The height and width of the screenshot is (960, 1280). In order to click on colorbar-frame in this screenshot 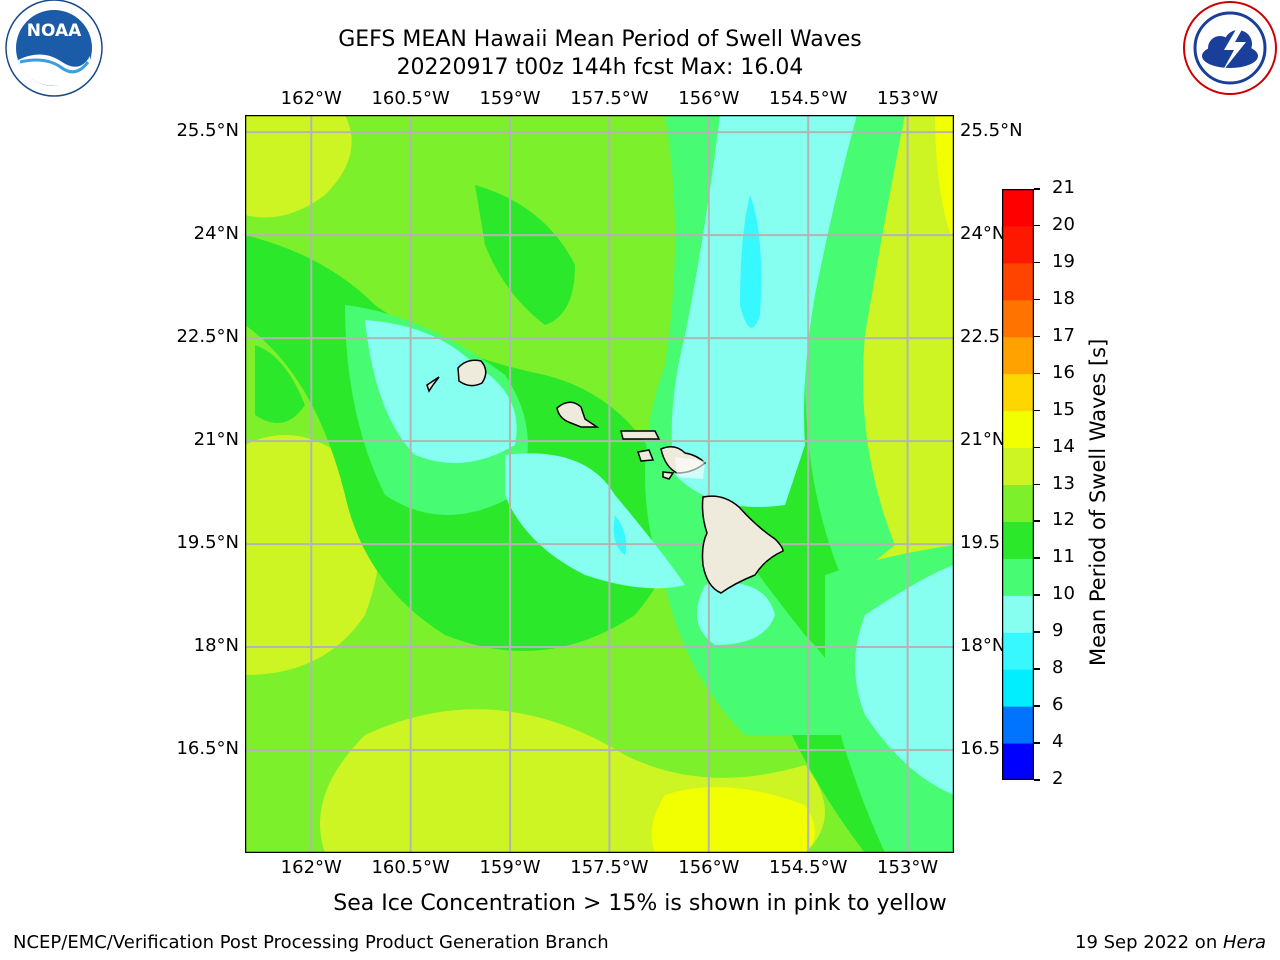, I will do `click(1018, 484)`.